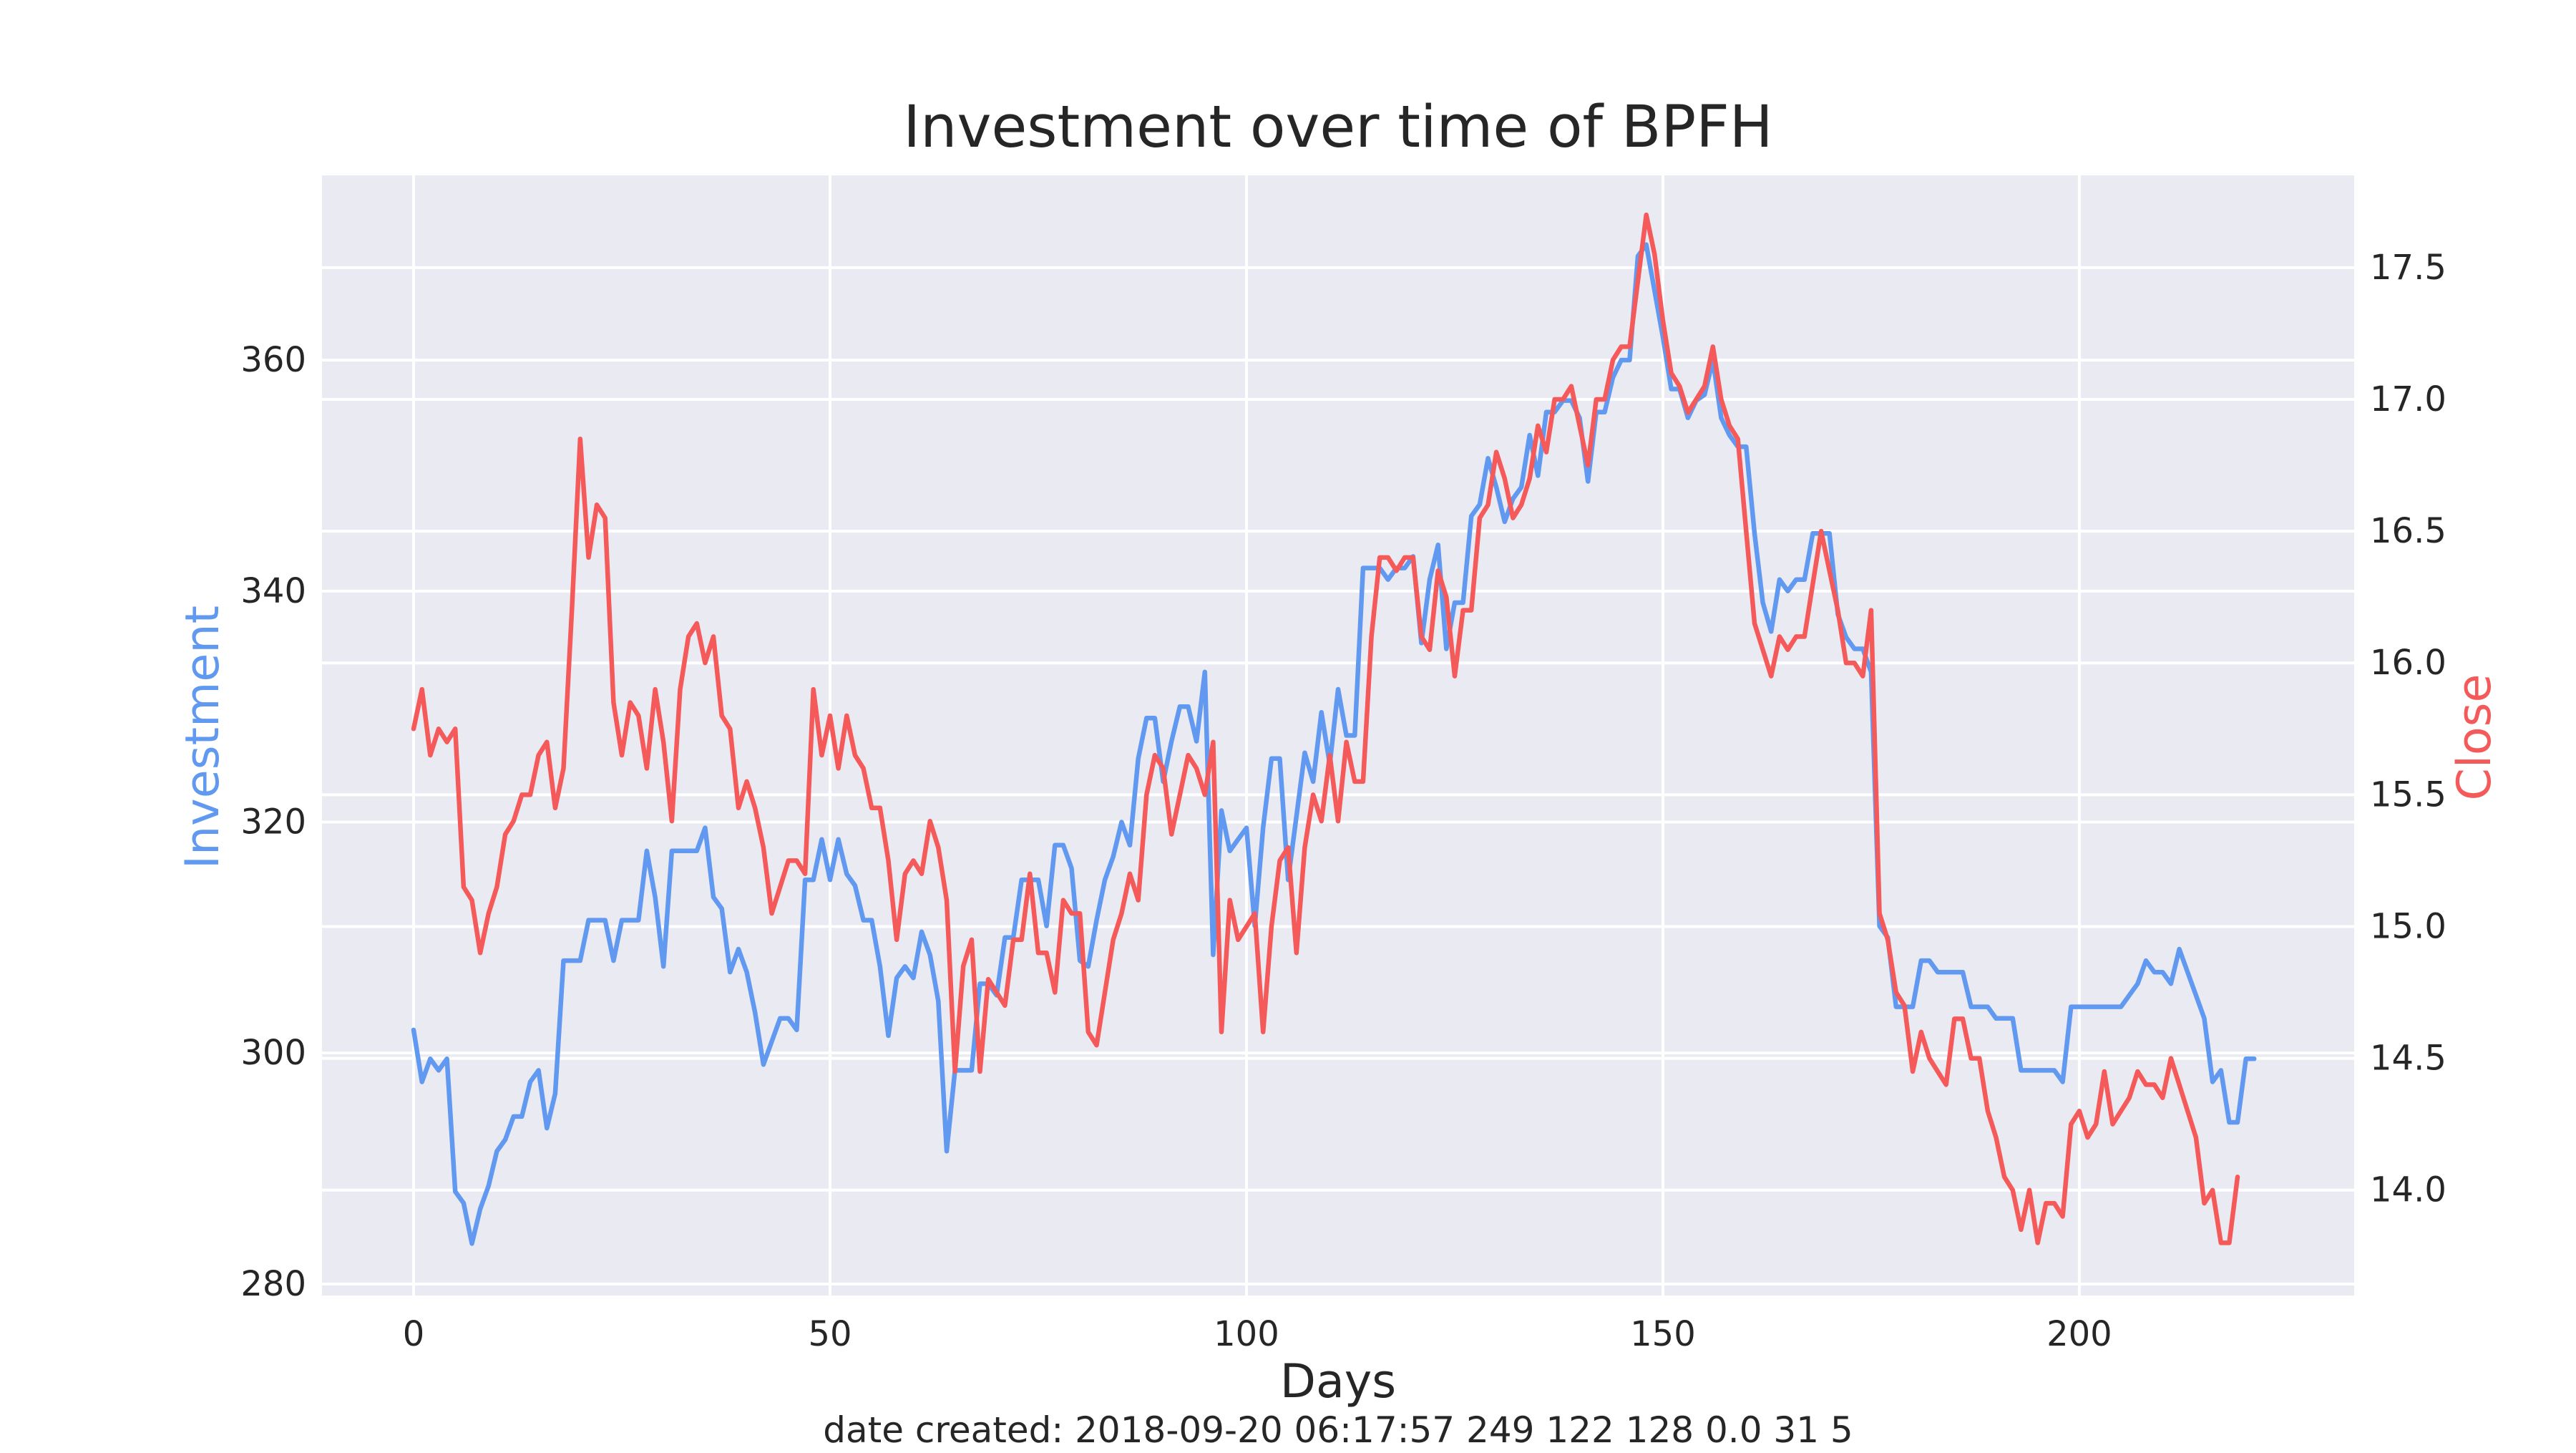 This screenshot has width=2576, height=1453. What do you see at coordinates (273, 1053) in the screenshot?
I see `y-tick-label-left: 300` at bounding box center [273, 1053].